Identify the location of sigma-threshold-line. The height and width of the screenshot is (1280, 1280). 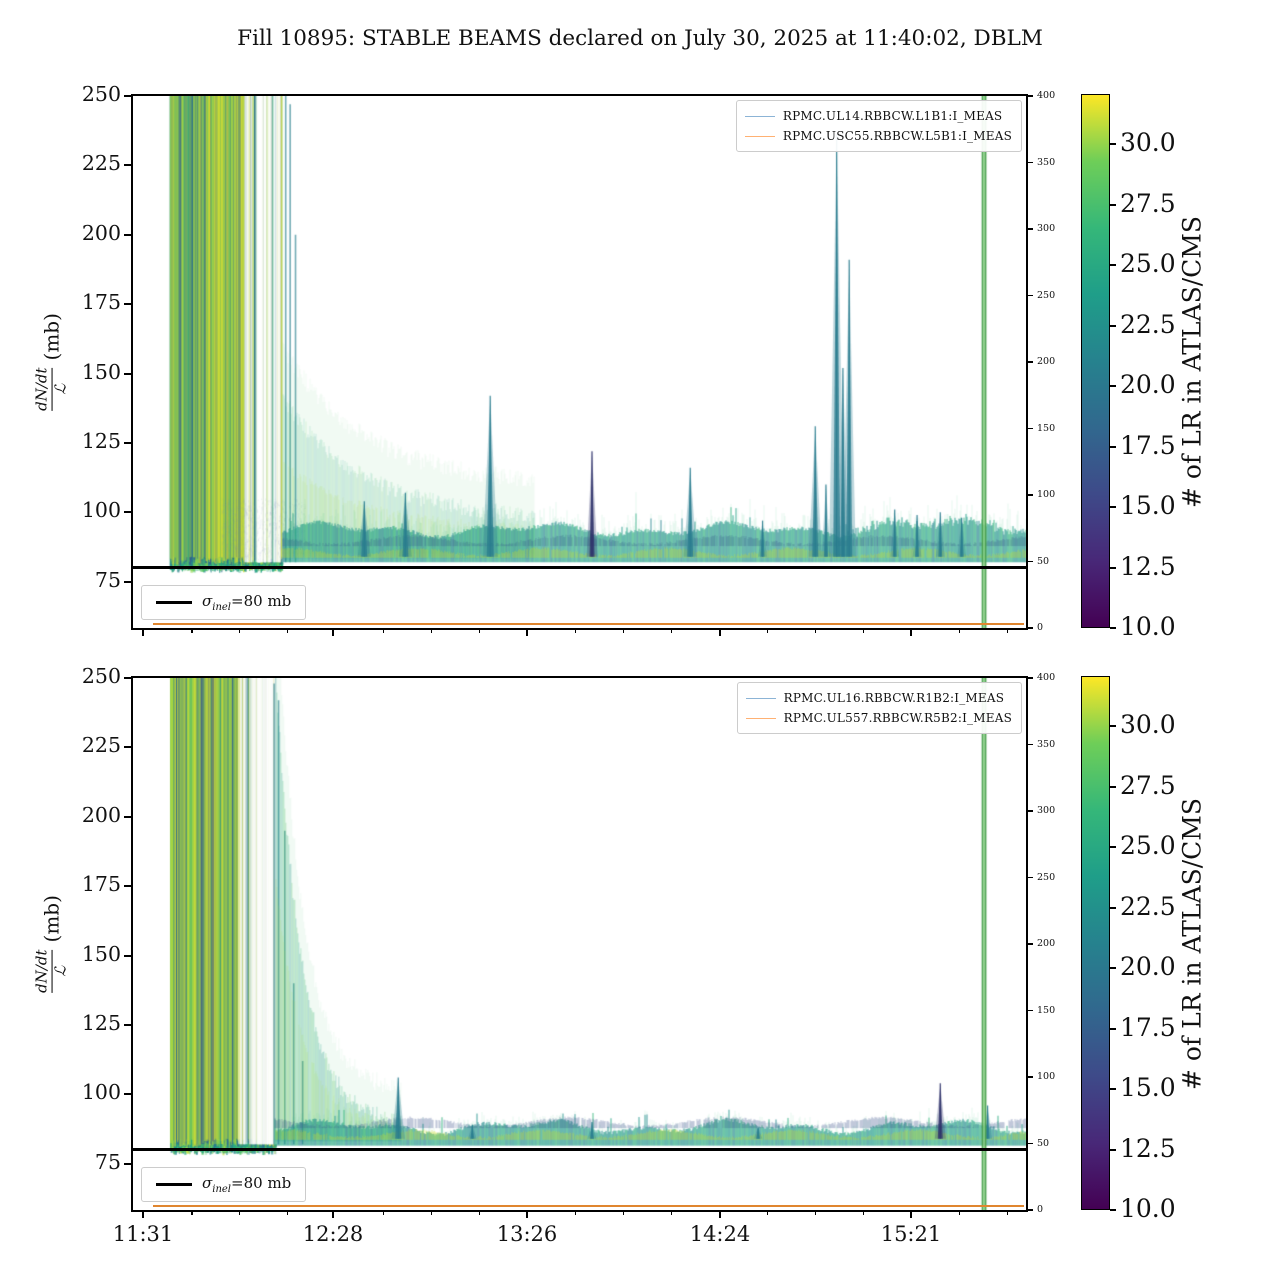
(579, 567).